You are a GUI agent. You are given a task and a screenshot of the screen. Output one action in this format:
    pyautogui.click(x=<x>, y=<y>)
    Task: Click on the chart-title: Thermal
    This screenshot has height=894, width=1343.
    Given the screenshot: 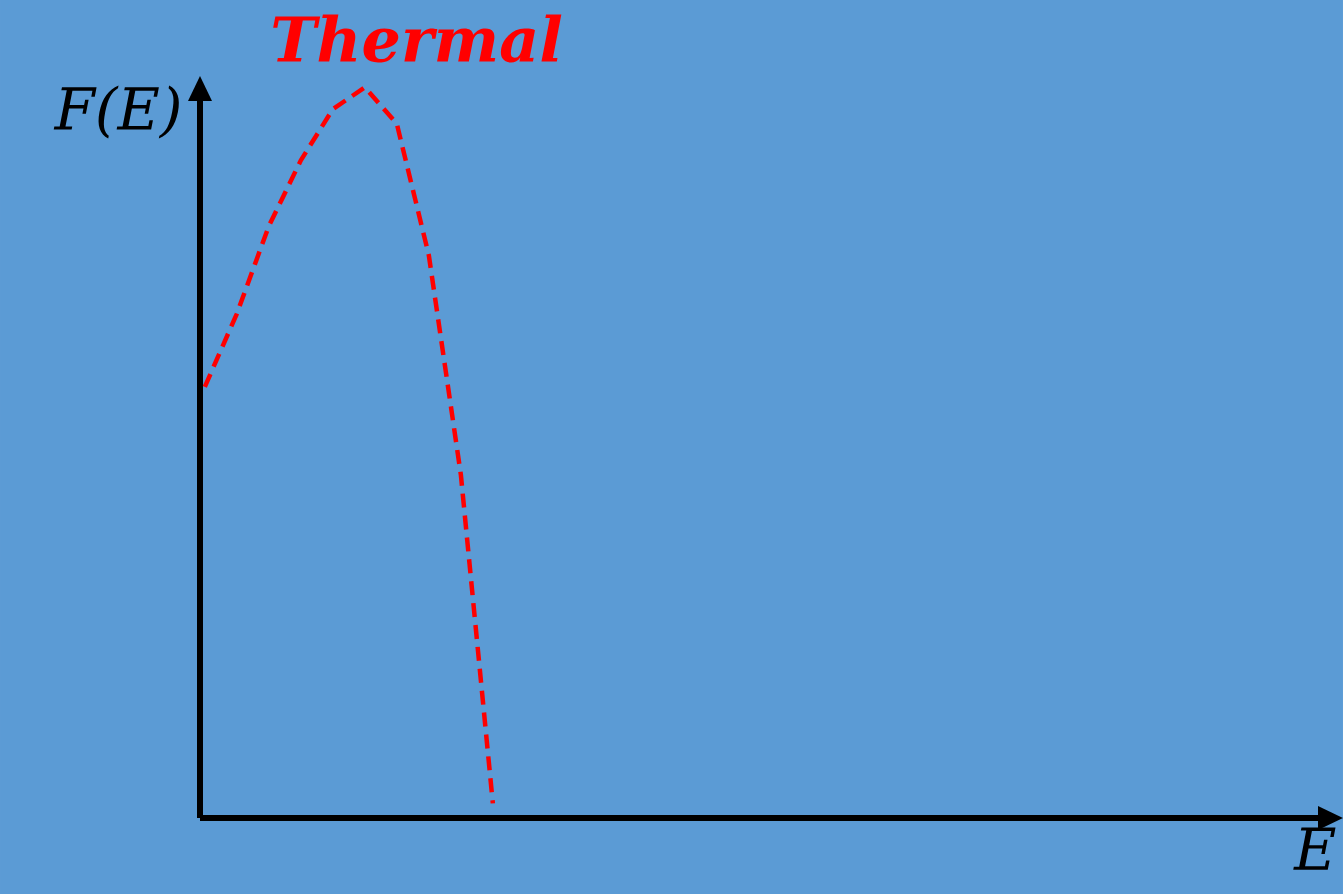 What is the action you would take?
    pyautogui.click(x=417, y=38)
    